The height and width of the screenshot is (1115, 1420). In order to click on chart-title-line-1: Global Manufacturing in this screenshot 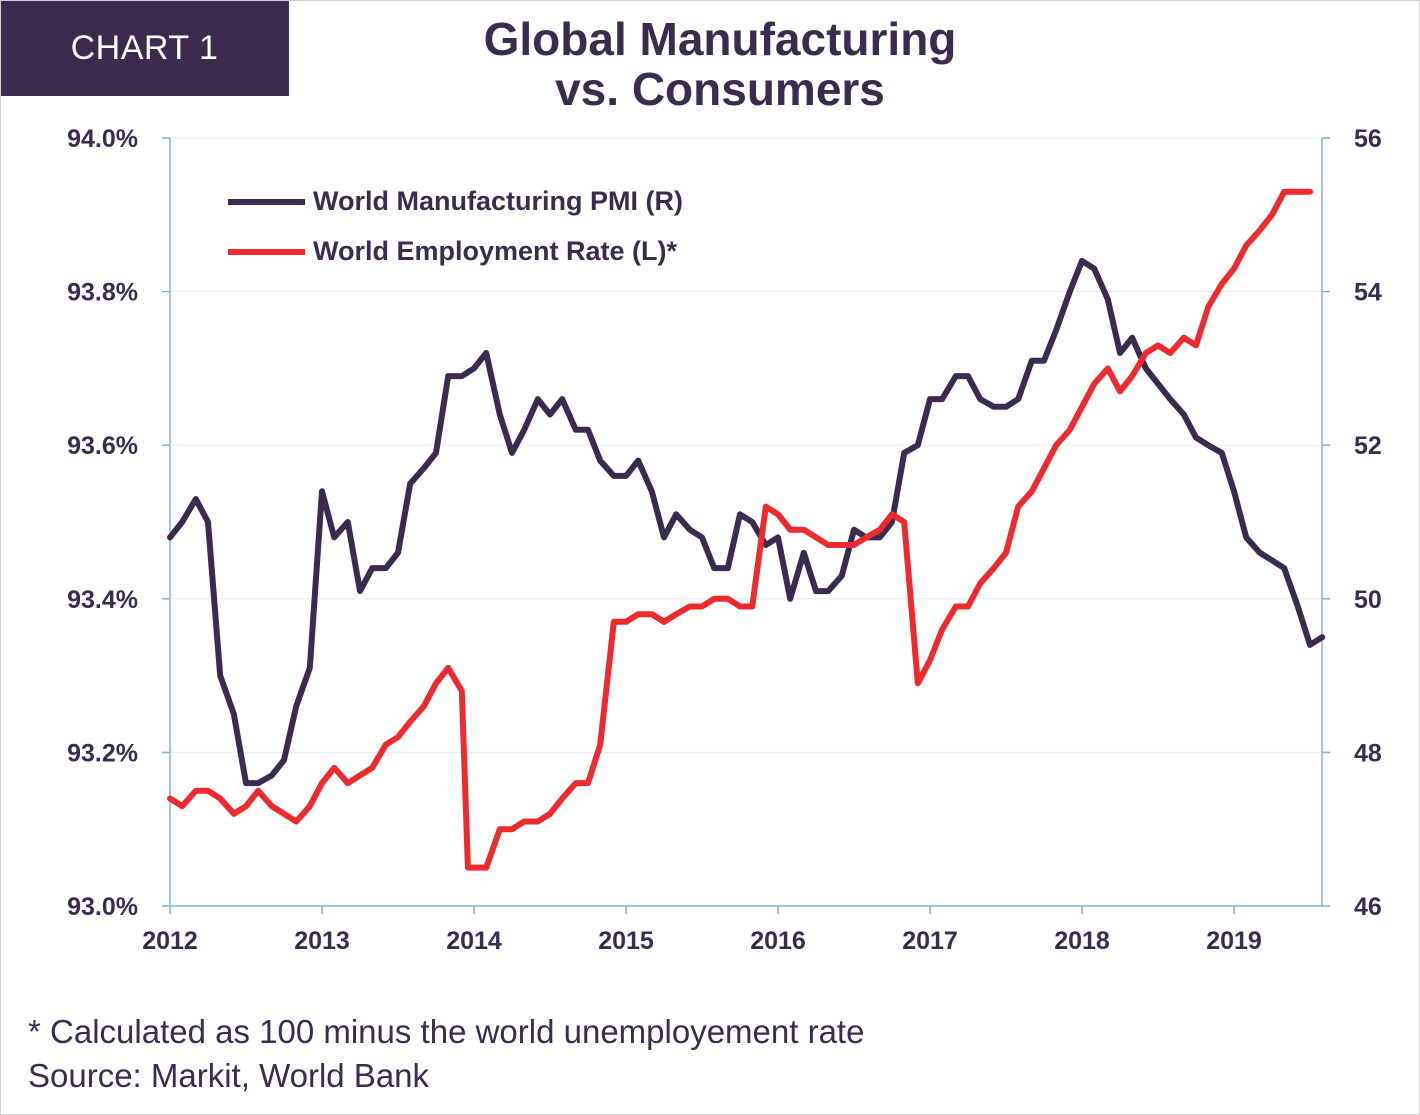, I will do `click(720, 39)`.